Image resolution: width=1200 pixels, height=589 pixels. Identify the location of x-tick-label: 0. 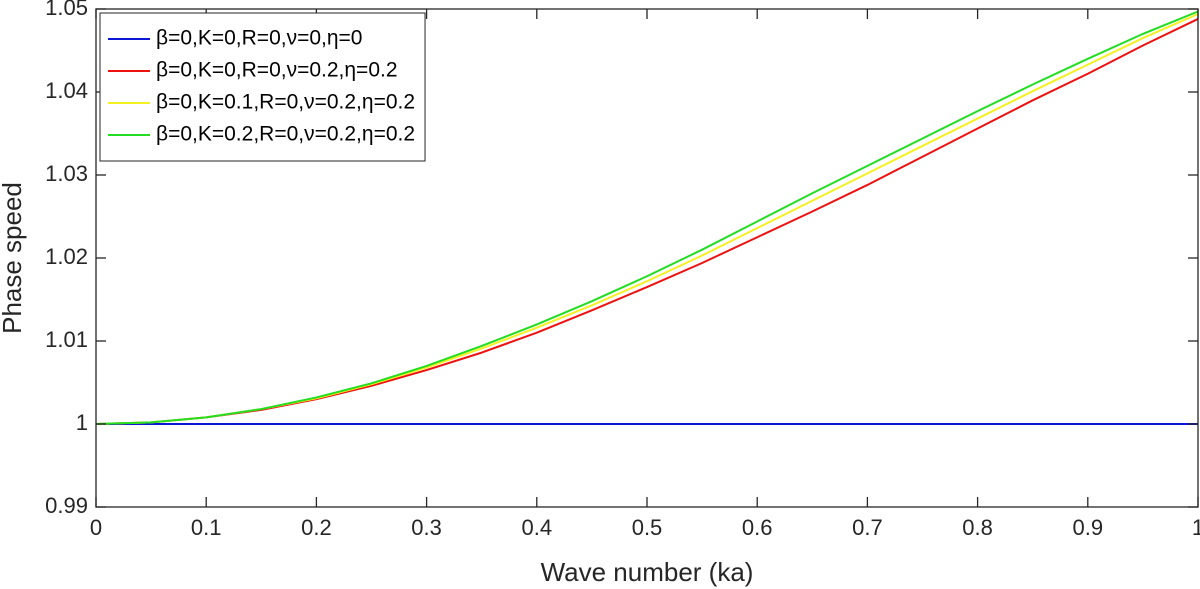
(96, 527).